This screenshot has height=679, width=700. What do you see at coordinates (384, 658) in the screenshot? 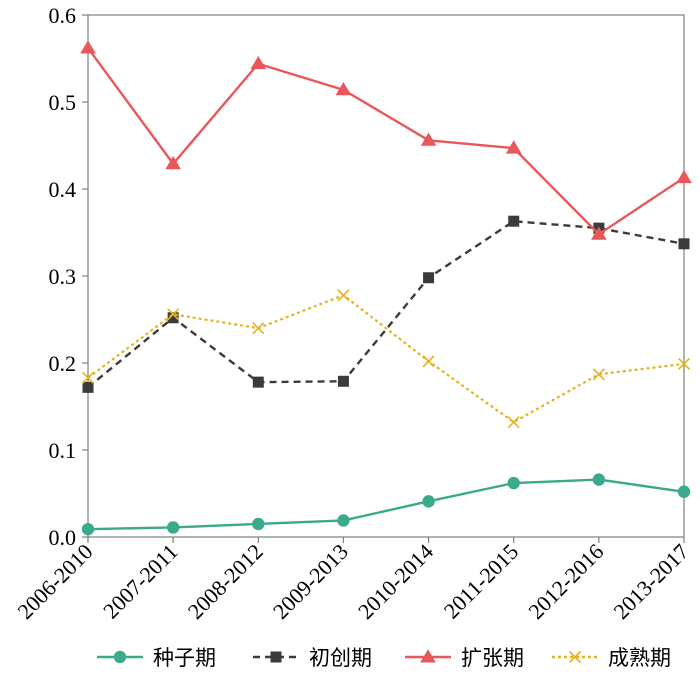
I see `legend: 种子期 初创期 扩张期 成熟期` at bounding box center [384, 658].